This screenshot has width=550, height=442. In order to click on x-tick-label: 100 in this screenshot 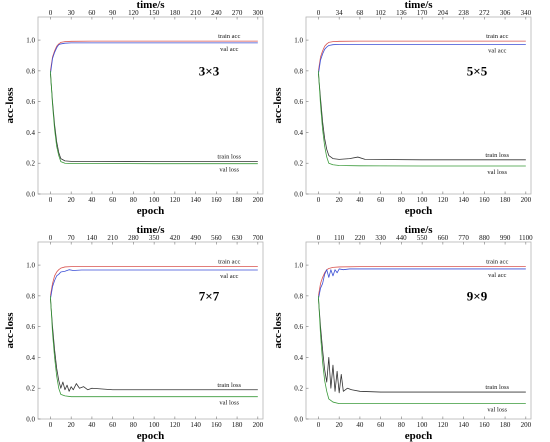, I will do `click(422, 425)`.